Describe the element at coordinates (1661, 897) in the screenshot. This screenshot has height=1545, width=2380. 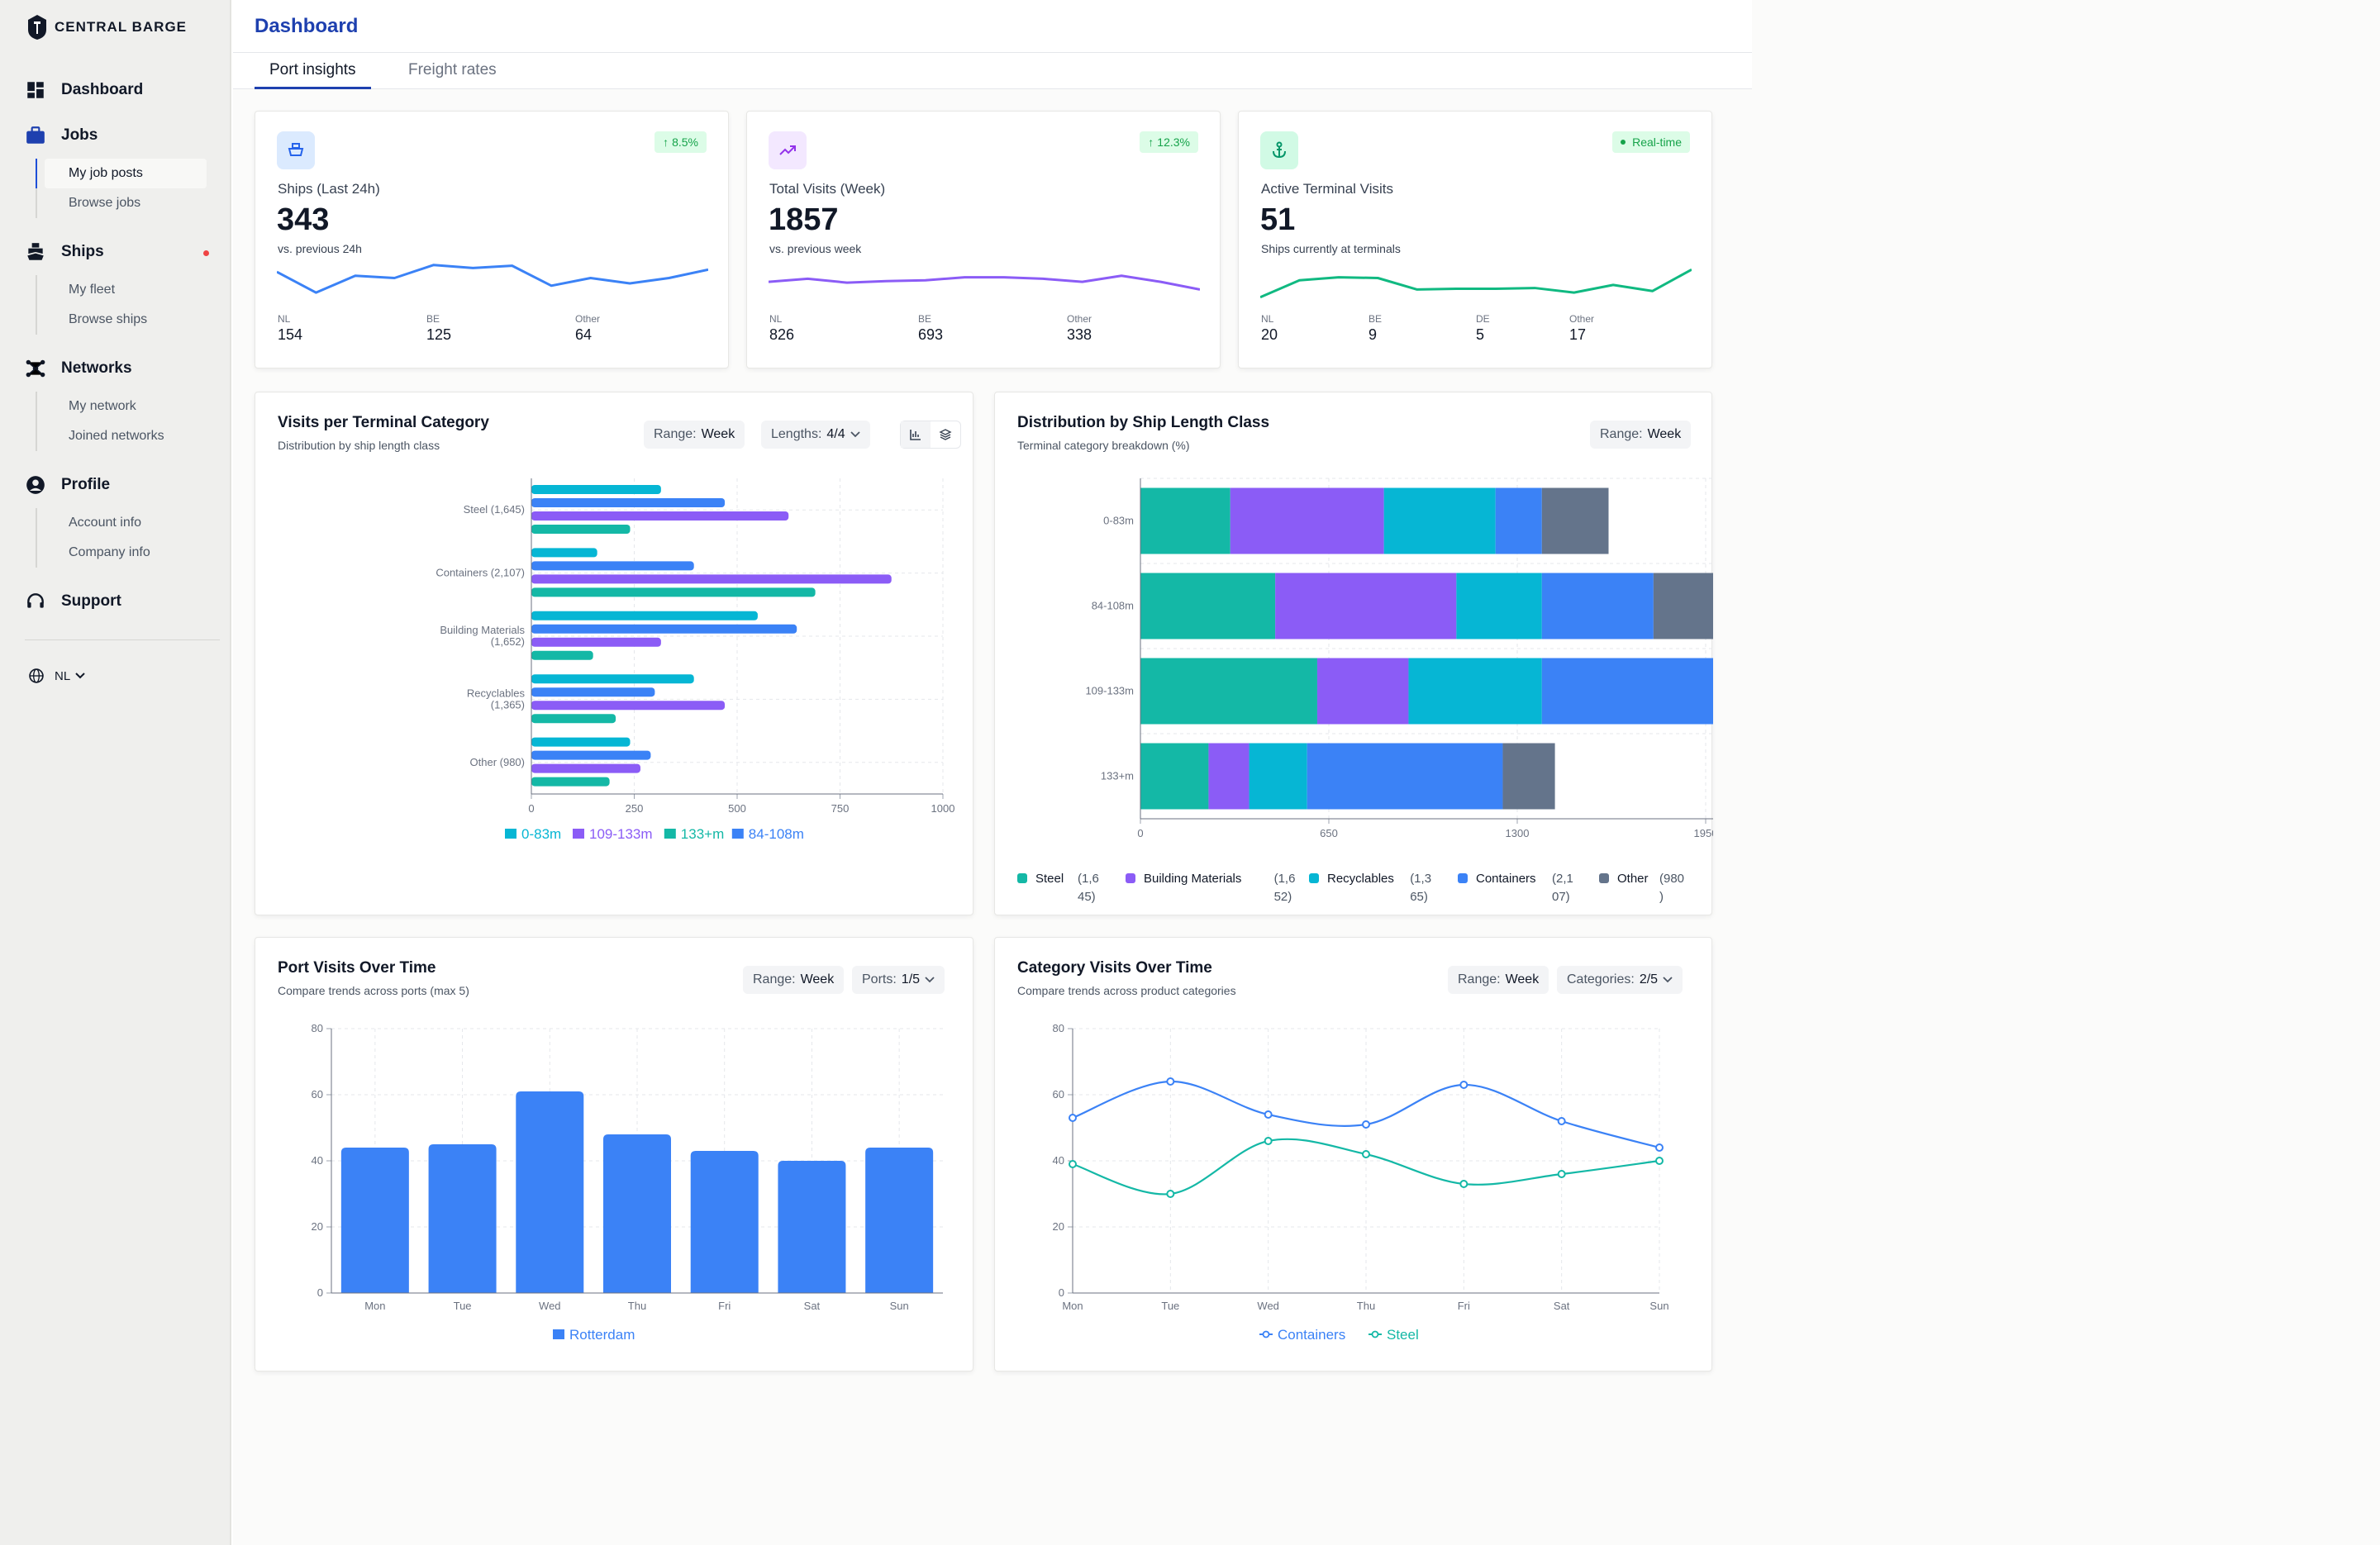
I see `legend-count: )` at that location.